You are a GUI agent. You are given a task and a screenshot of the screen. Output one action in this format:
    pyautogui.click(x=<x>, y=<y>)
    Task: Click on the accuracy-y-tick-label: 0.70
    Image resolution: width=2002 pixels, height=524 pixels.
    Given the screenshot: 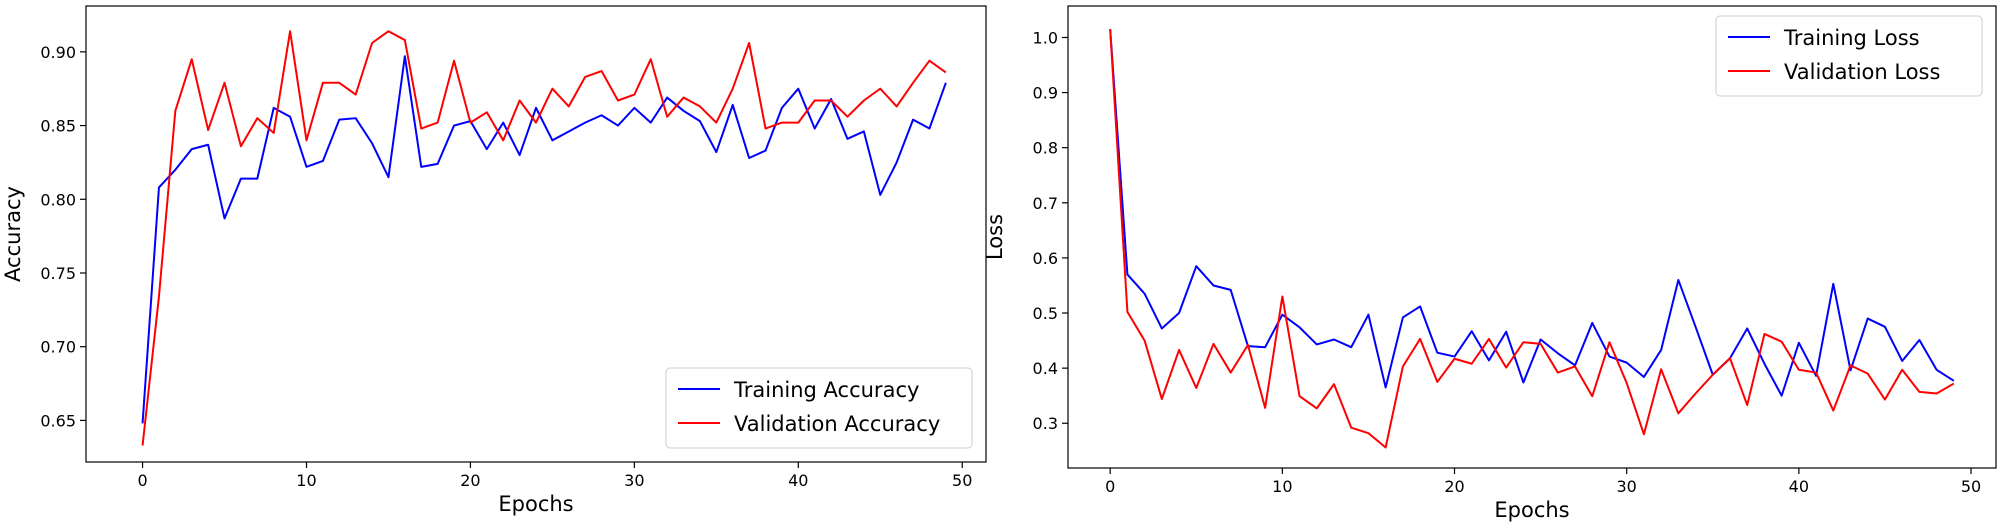 What is the action you would take?
    pyautogui.click(x=58, y=347)
    